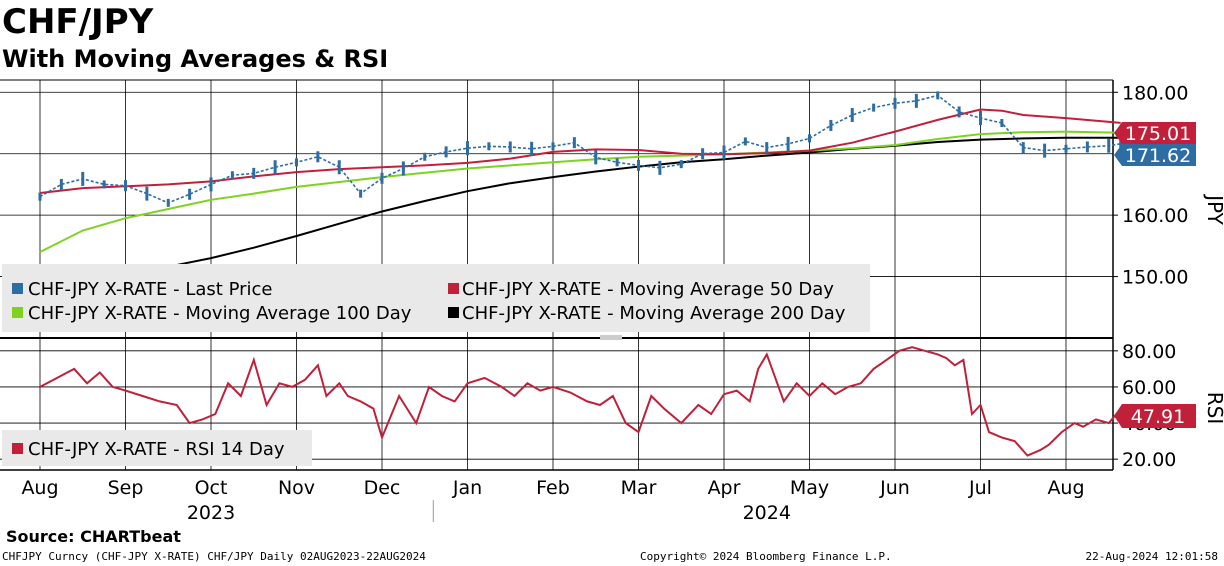 This screenshot has height=566, width=1224. Describe the element at coordinates (724, 488) in the screenshot. I see `x-tick-label: Apr` at that location.